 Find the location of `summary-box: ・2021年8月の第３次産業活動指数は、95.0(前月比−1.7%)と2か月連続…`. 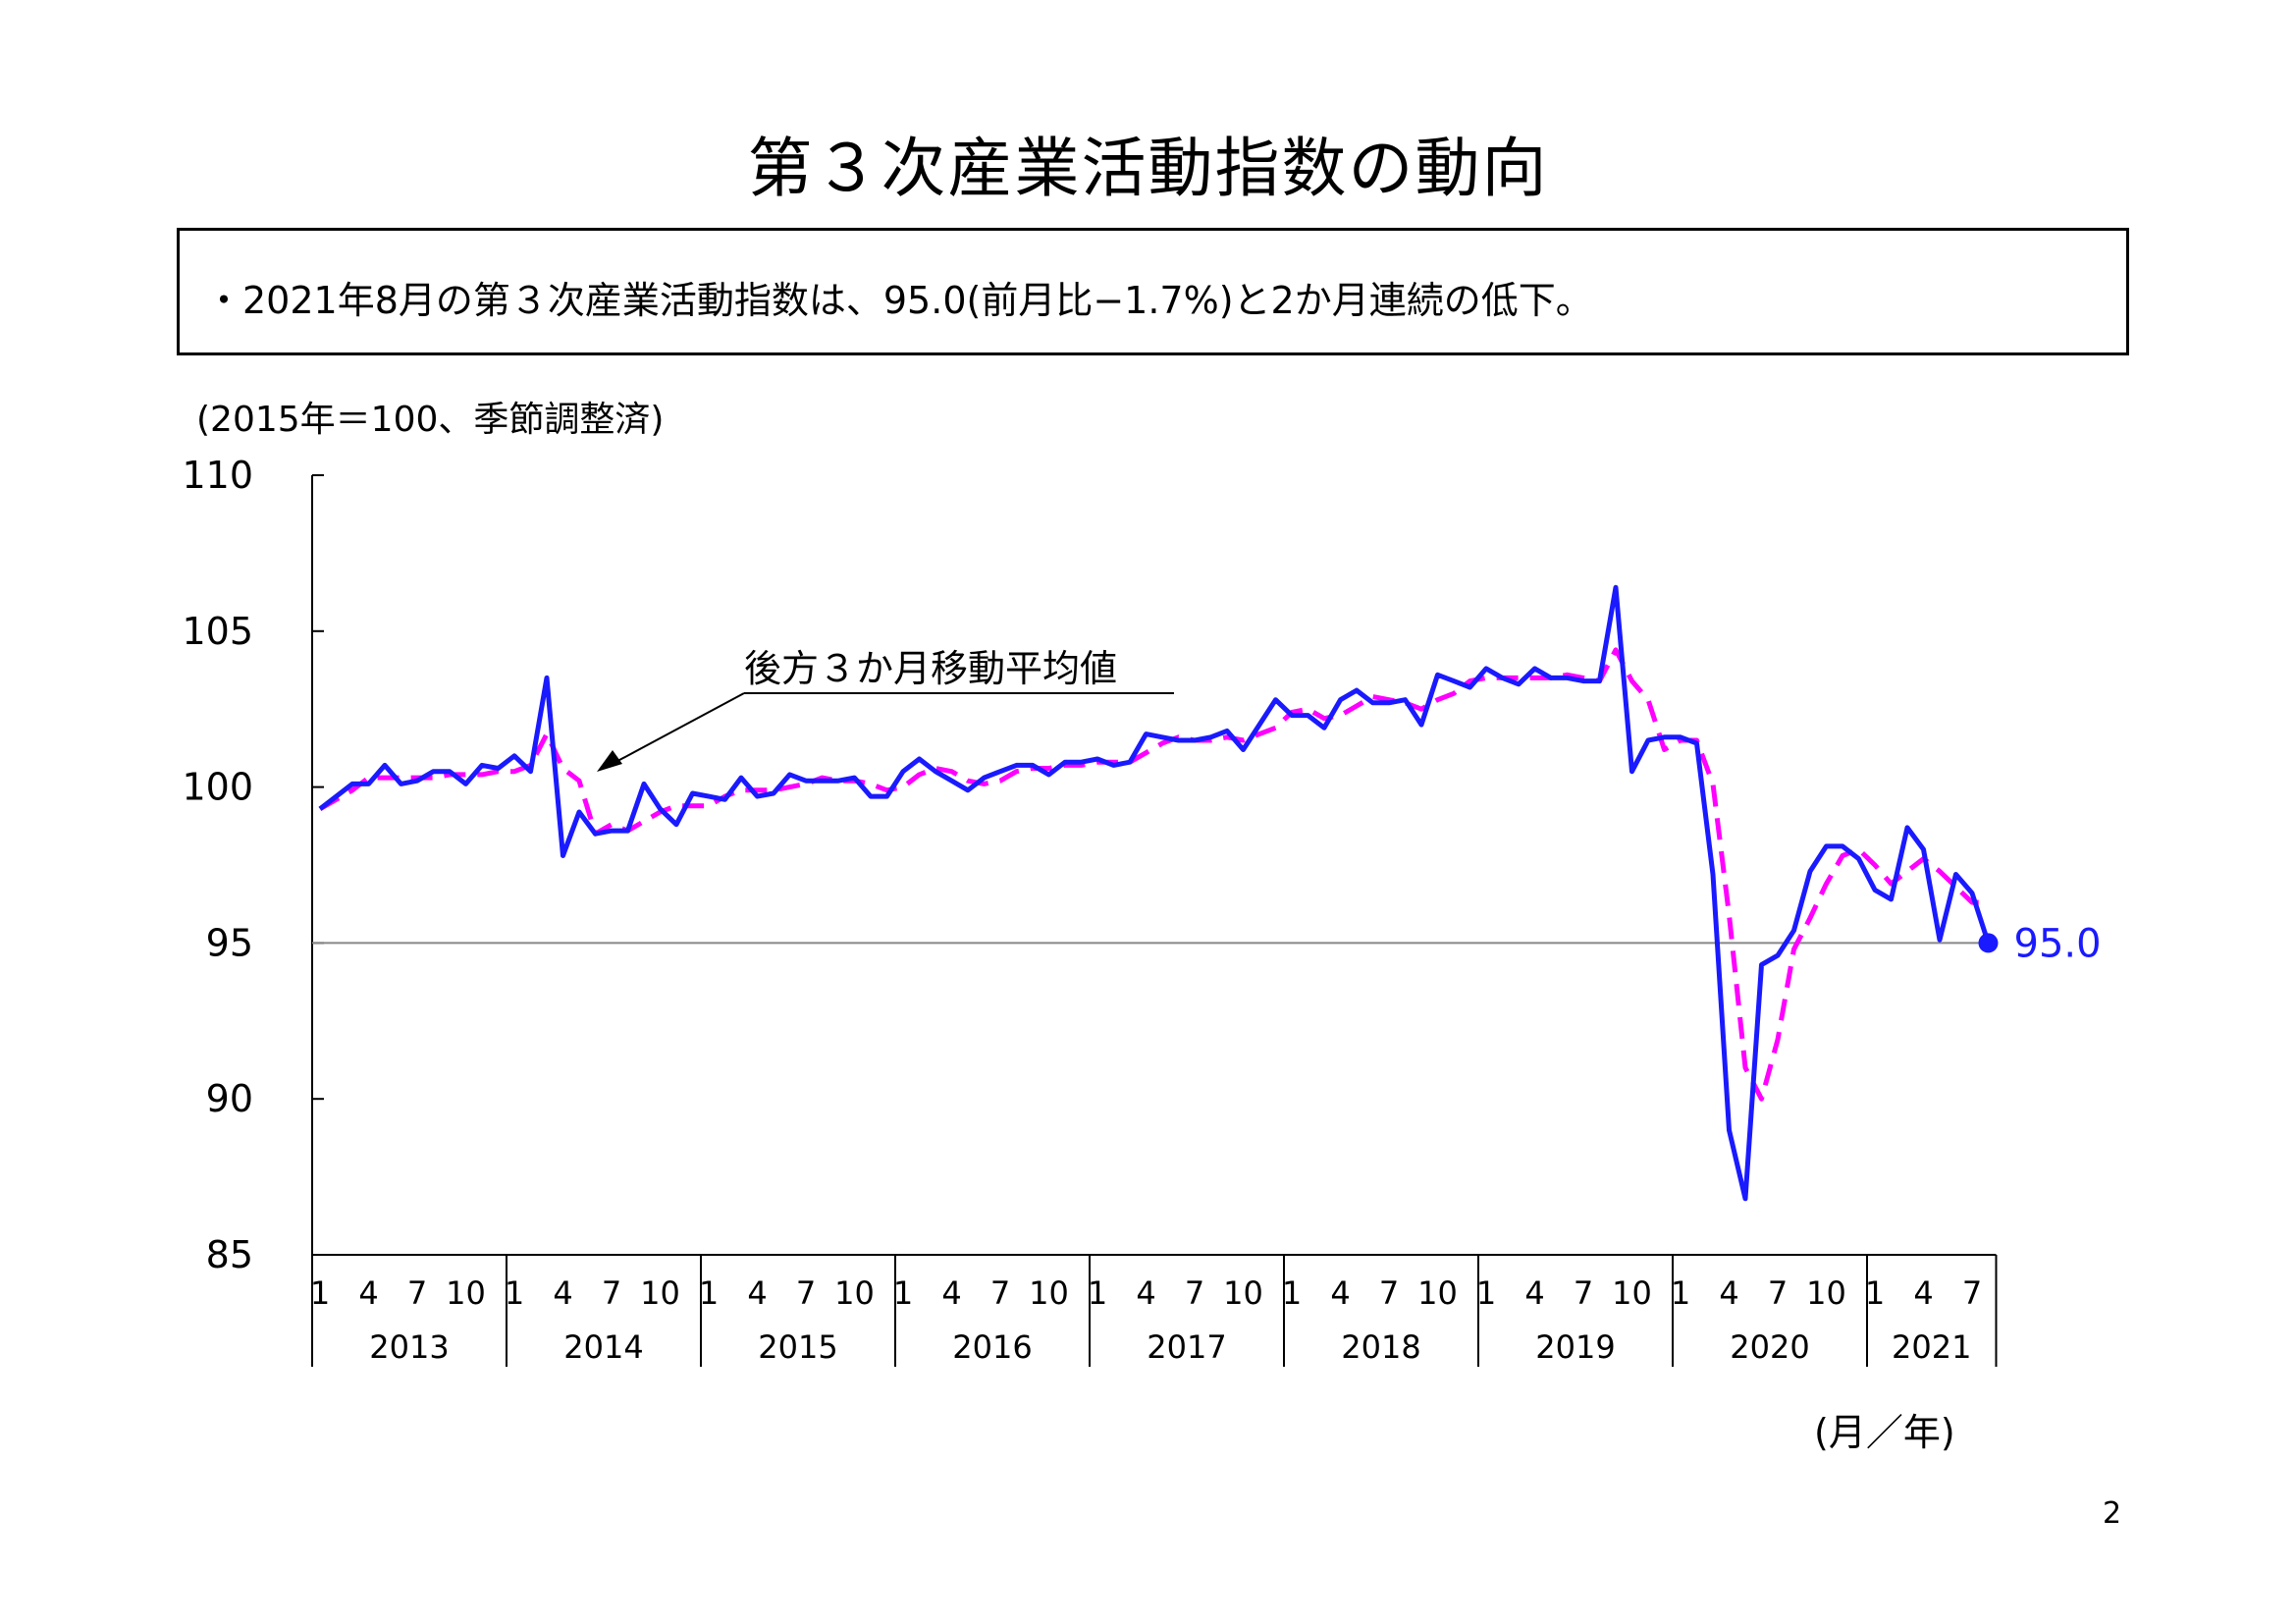

summary-box: ・2021年8月の第３次産業活動指数は、95.0(前月比−1.7%)と2か月連続… is located at coordinates (1153, 291).